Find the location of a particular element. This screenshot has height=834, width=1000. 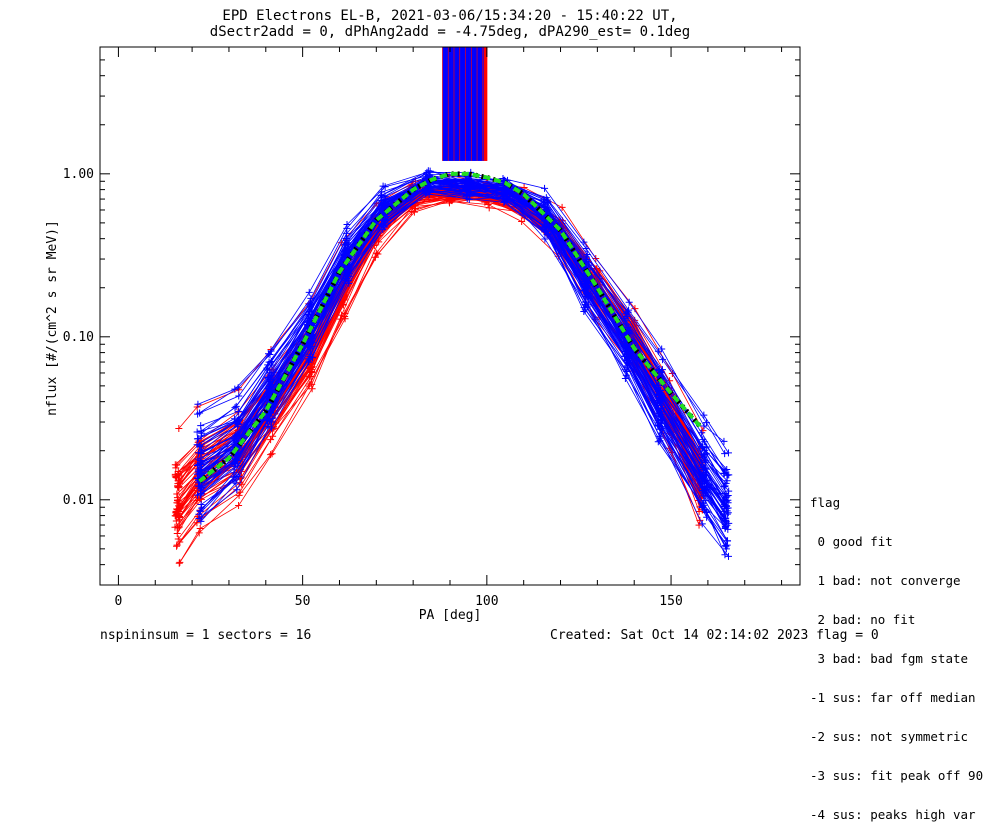

legend-item-not-converge: 1 bad: not converge is located at coordinates (885, 580).